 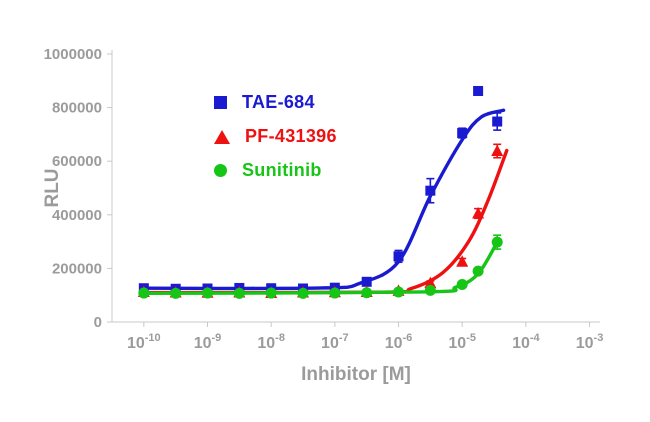 I want to click on x-tick-label: 10⁻⁸, so click(x=271, y=342).